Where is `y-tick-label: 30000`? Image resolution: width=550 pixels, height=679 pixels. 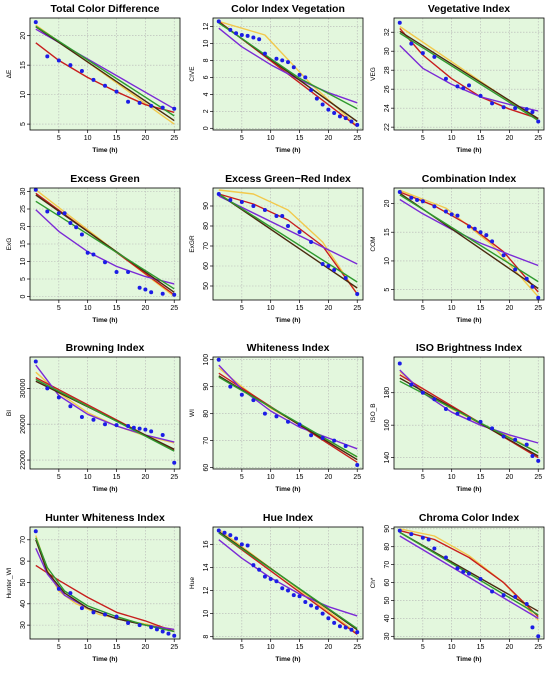 y-tick-label: 30000 is located at coordinates (23, 389).